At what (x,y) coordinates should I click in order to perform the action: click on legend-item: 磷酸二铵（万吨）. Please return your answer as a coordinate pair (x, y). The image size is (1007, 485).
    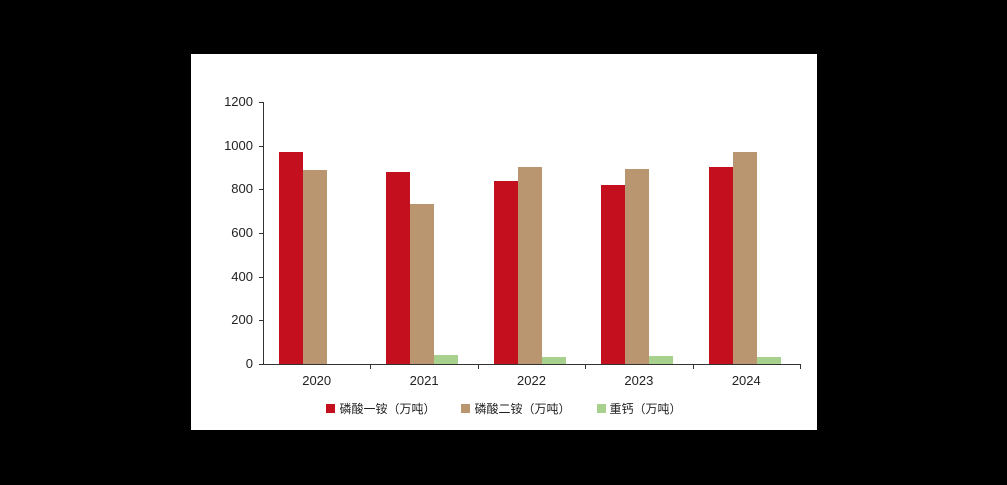
    Looking at the image, I should click on (516, 408).